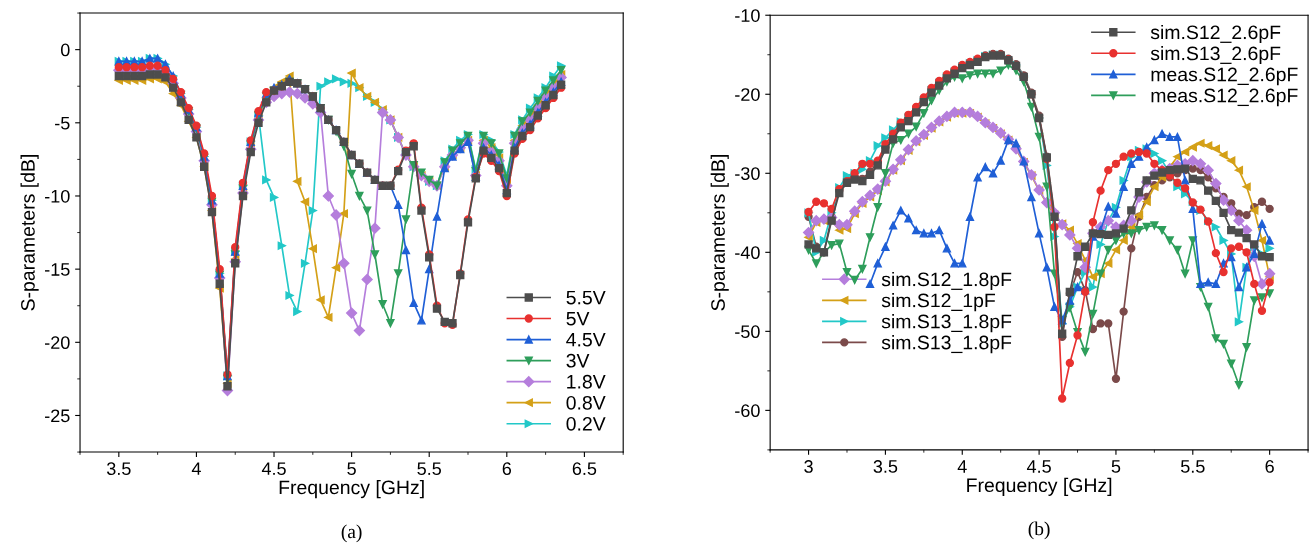 This screenshot has height=544, width=1312. I want to click on legend-label: sim.S13_2.6pF, so click(1215, 55).